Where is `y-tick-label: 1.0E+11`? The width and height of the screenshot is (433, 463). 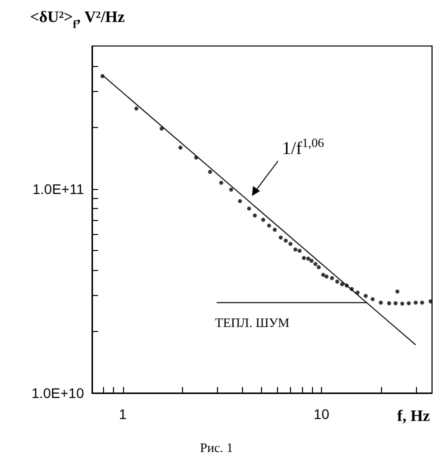 y-tick-label: 1.0E+11 is located at coordinates (58, 188).